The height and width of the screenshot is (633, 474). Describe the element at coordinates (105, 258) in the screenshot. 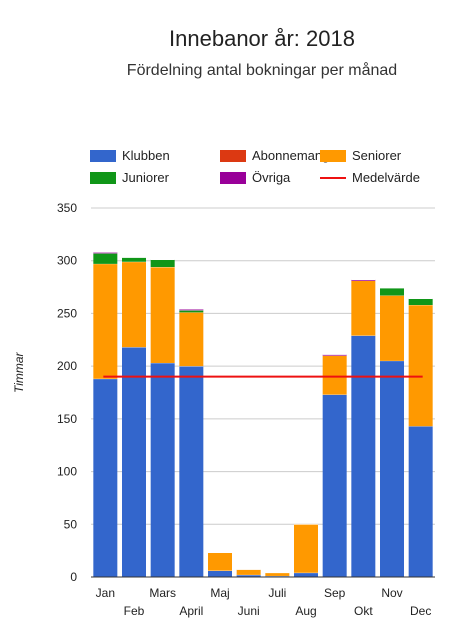

I see `bar-juniorer-jan` at that location.